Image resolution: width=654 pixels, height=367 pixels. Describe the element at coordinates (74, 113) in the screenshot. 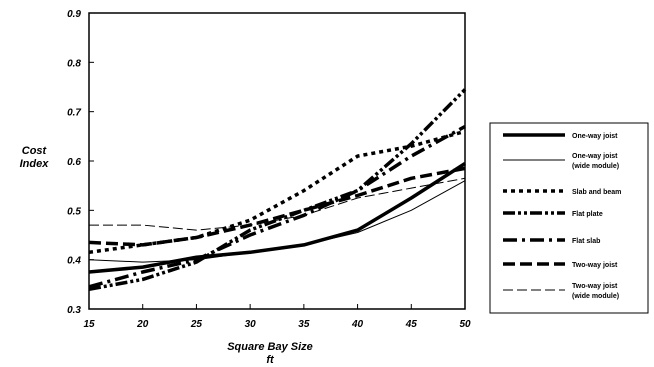

I see `y-tick-label: 0.7` at that location.